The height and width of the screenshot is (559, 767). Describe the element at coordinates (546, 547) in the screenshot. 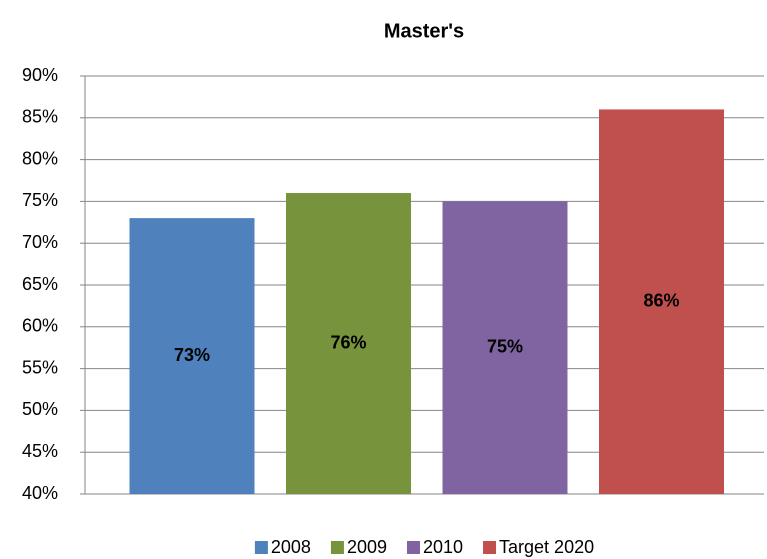

I see `legend-label: Target 2020` at that location.